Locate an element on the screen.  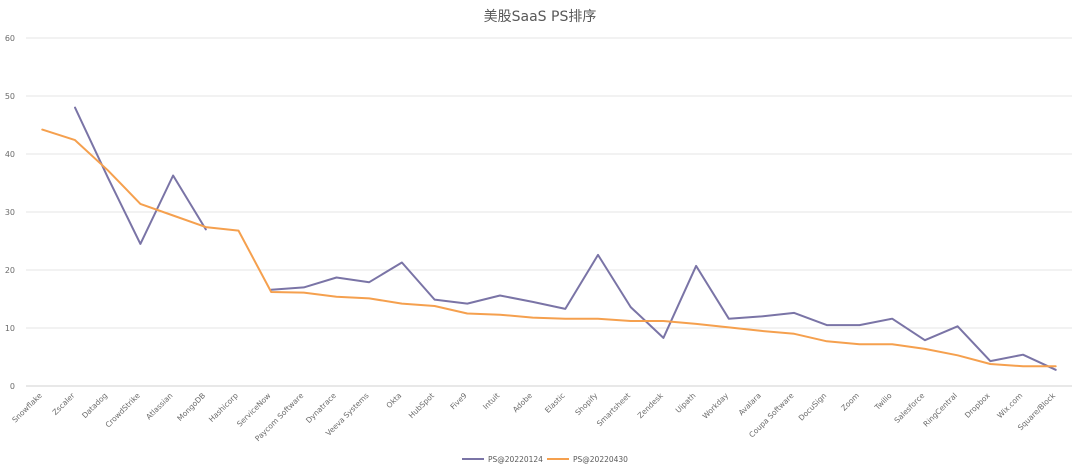
x-tick-label: Okta is located at coordinates (393, 400).